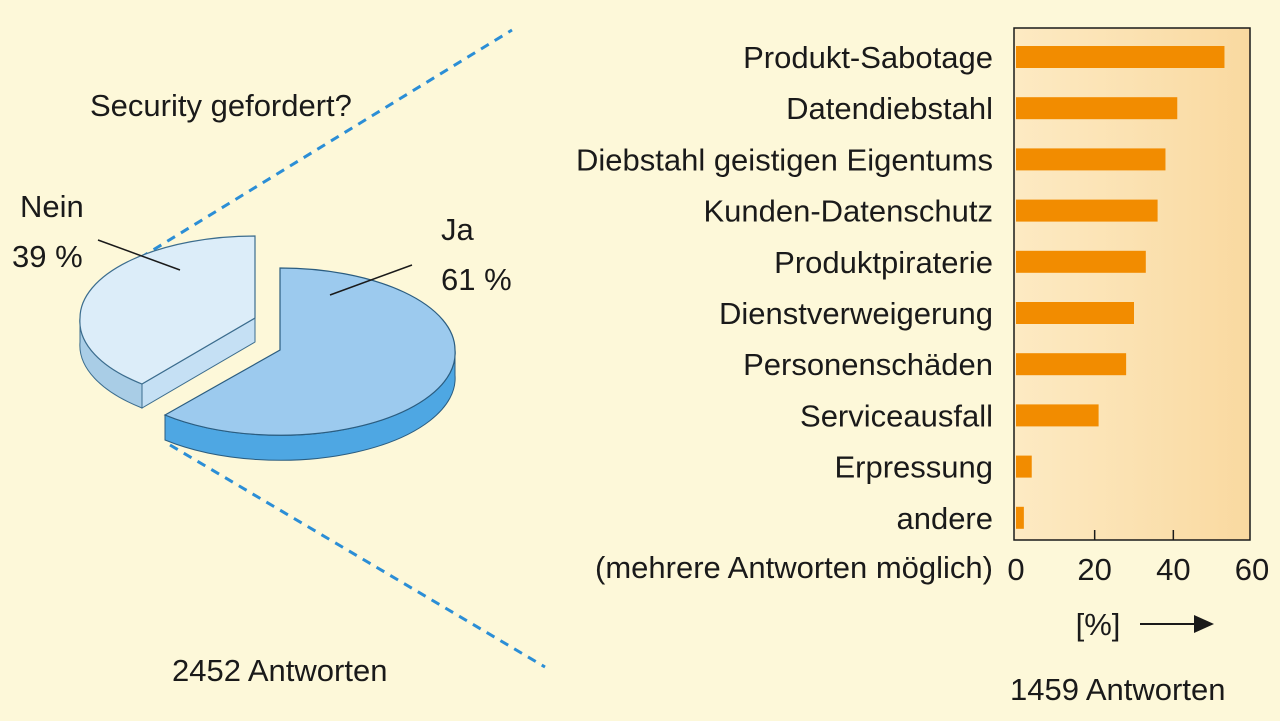 Image resolution: width=1280 pixels, height=721 pixels. Describe the element at coordinates (1098, 624) in the screenshot. I see `bar-x-axis-label: [%]` at that location.